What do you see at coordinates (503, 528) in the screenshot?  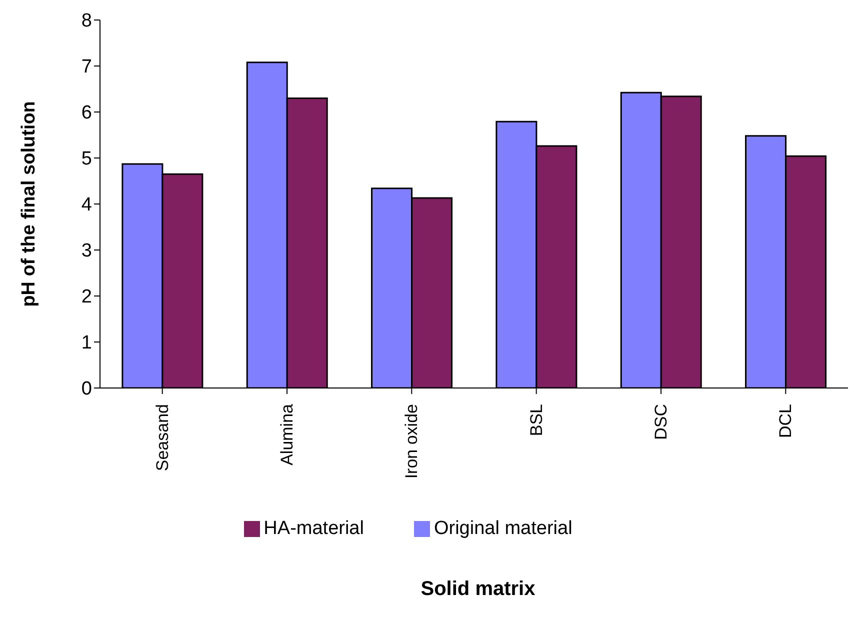 I see `legend-label: Original material` at bounding box center [503, 528].